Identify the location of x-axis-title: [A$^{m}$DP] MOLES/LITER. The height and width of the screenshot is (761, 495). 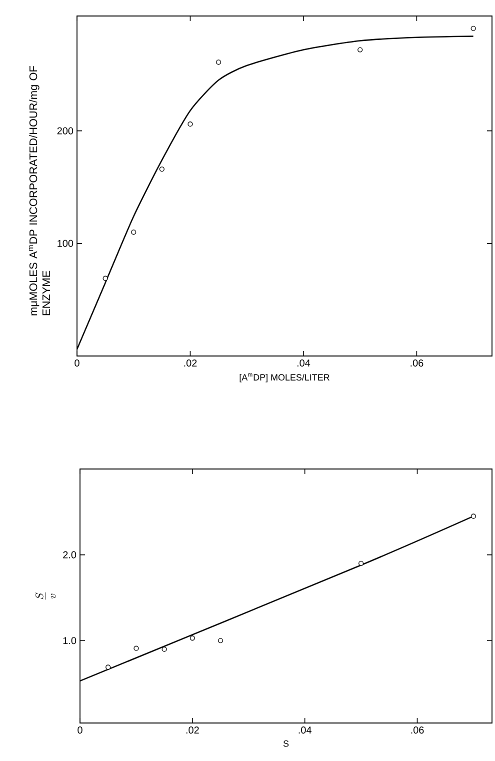
(285, 377).